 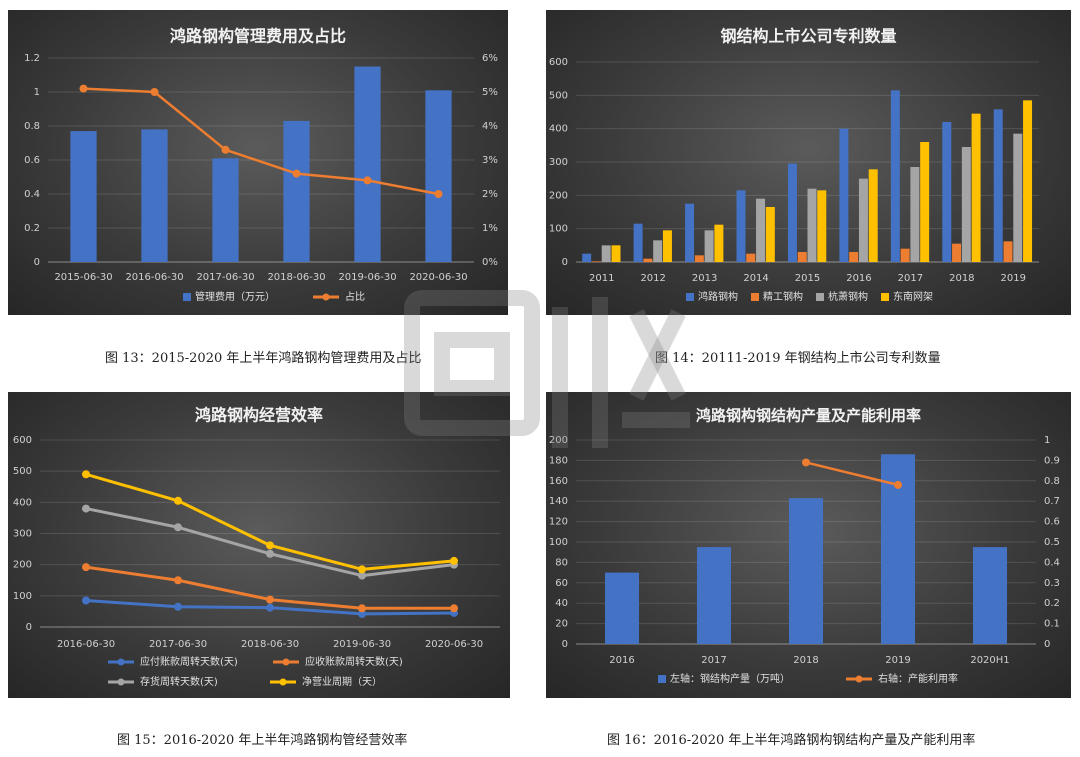 I want to click on y-right-tick-label: 0%, so click(x=490, y=262).